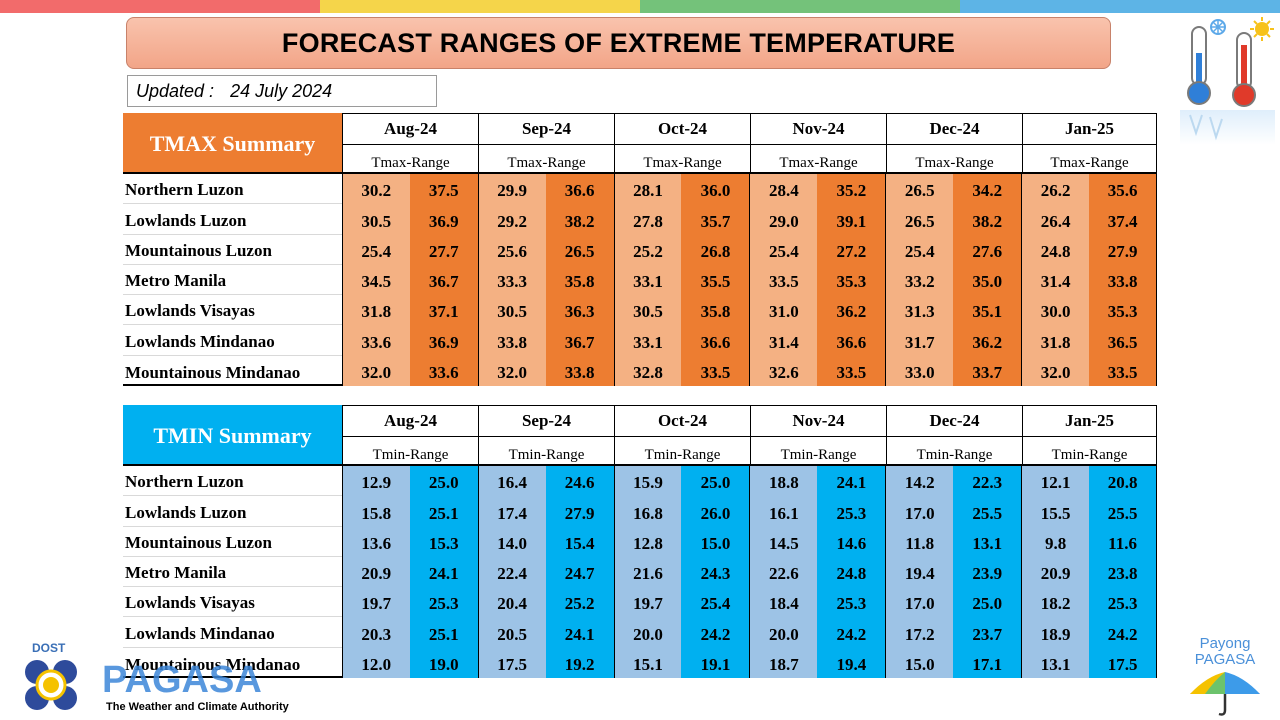 This screenshot has width=1280, height=720. What do you see at coordinates (783, 572) in the screenshot?
I see `tmin-lo-value-cell: 22.6` at bounding box center [783, 572].